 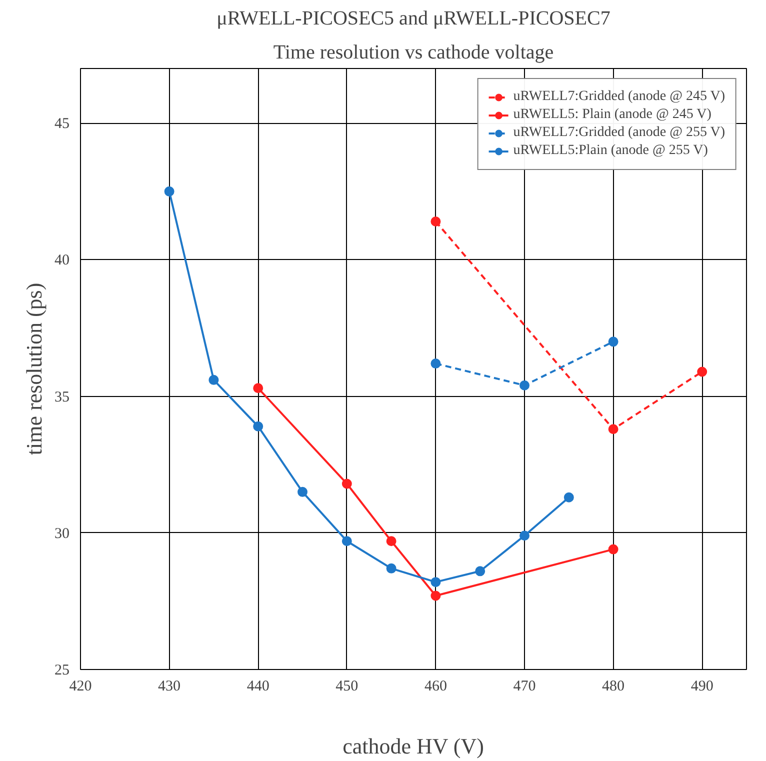 I want to click on legend-label: uRWELL5: Plain (anode @ 245 V), so click(x=612, y=115).